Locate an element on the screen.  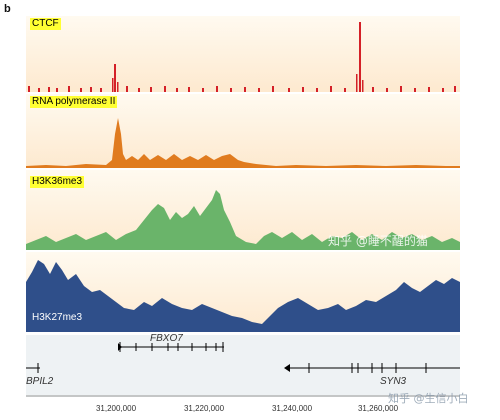
coordinate-tick-4: 31,260,000 is located at coordinates (378, 408).